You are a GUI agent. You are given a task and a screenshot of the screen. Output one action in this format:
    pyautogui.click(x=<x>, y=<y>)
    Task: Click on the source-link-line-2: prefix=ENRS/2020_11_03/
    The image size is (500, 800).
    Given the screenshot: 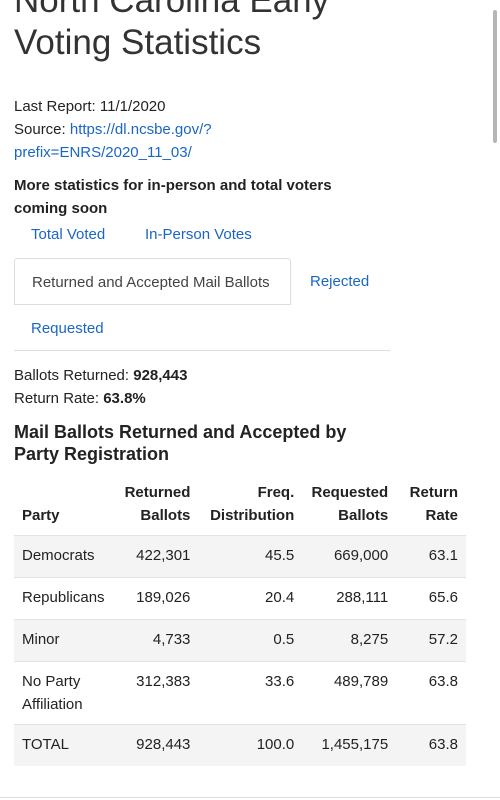 What is the action you would take?
    pyautogui.click(x=103, y=152)
    